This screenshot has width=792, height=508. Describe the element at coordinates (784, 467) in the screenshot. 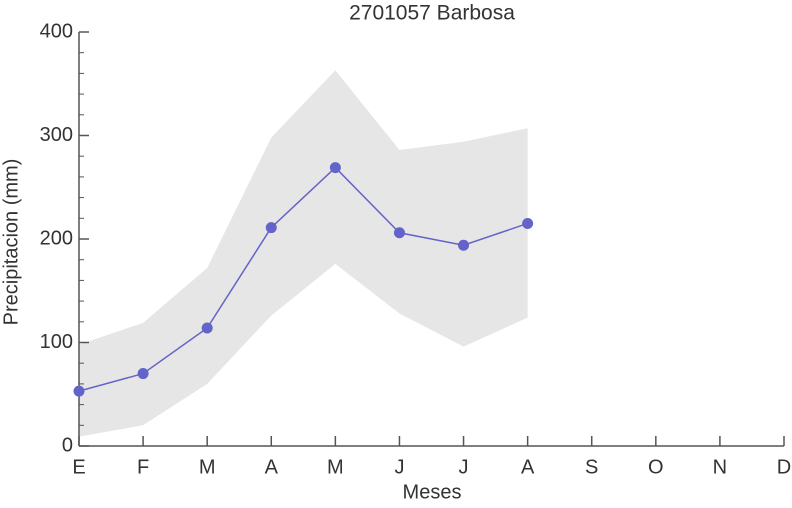

I see `x-tick-label: D` at that location.